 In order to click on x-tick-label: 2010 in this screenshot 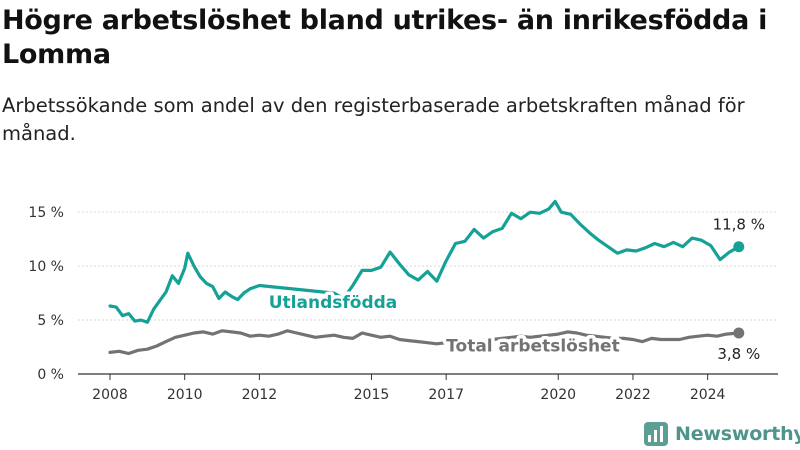, I will do `click(185, 395)`.